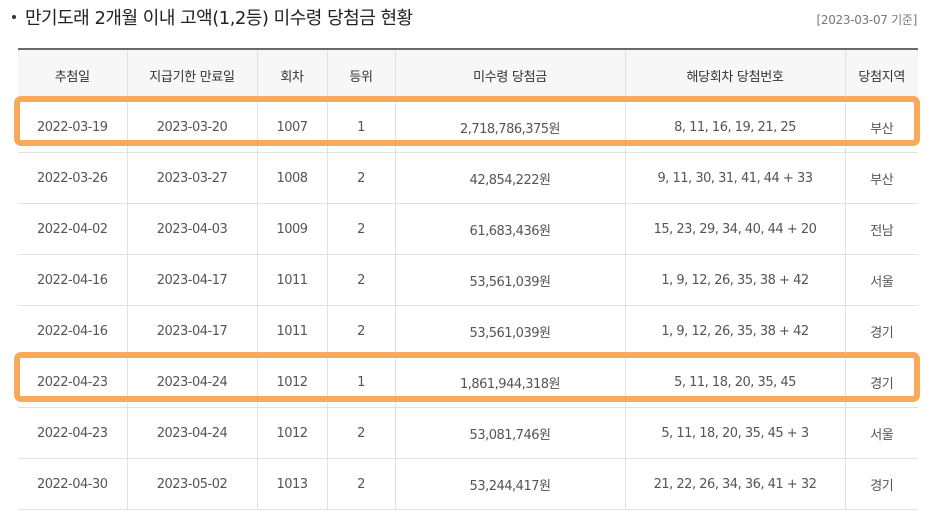 The image size is (931, 517). What do you see at coordinates (735, 127) in the screenshot?
I see `cell-winning-numbers: 8, 11, 16, 19, 21, 25` at bounding box center [735, 127].